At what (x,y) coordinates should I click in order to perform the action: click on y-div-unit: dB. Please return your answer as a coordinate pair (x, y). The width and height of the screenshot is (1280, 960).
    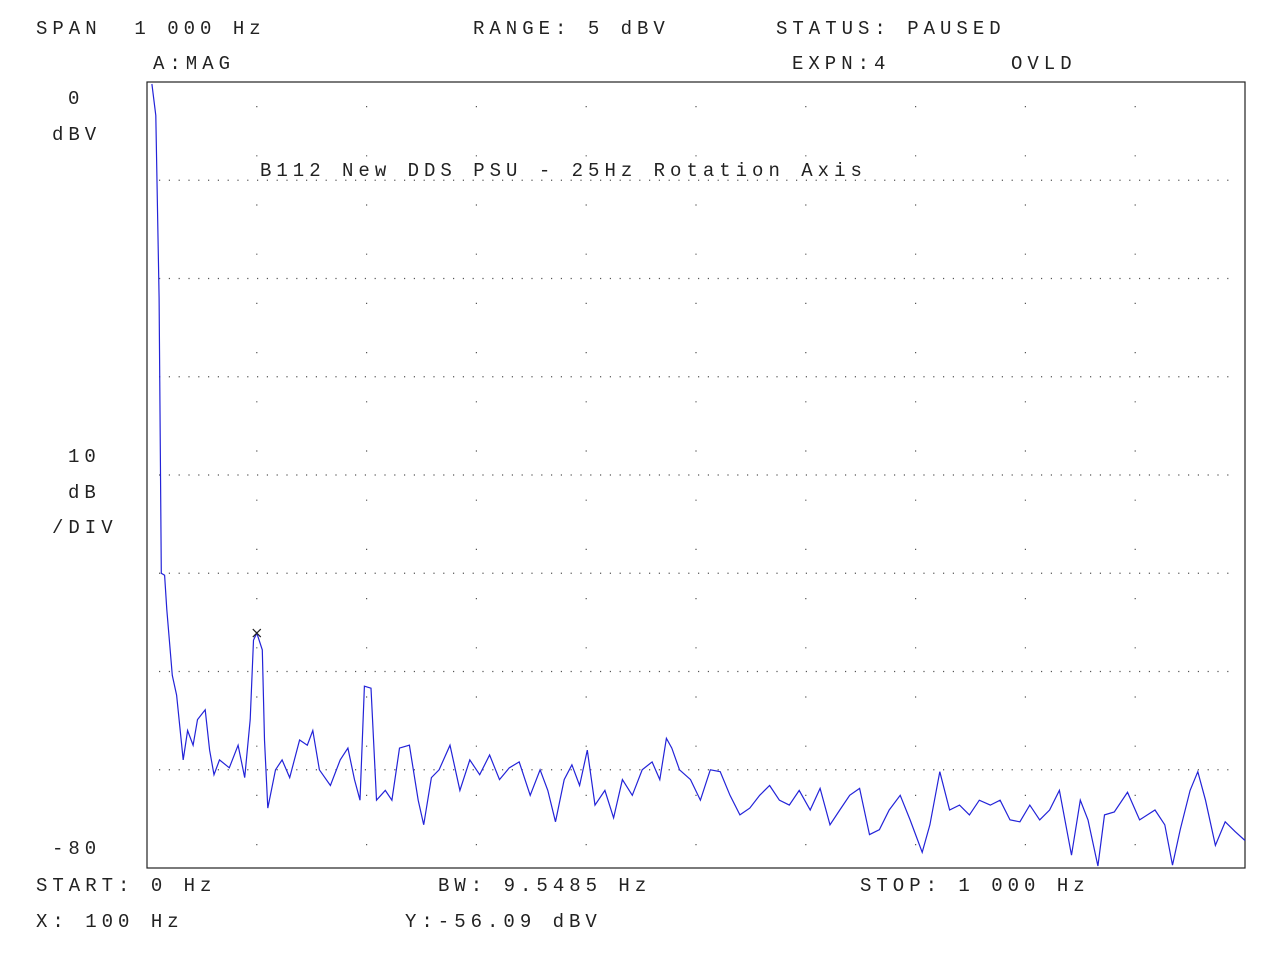
    Looking at the image, I should click on (84, 493).